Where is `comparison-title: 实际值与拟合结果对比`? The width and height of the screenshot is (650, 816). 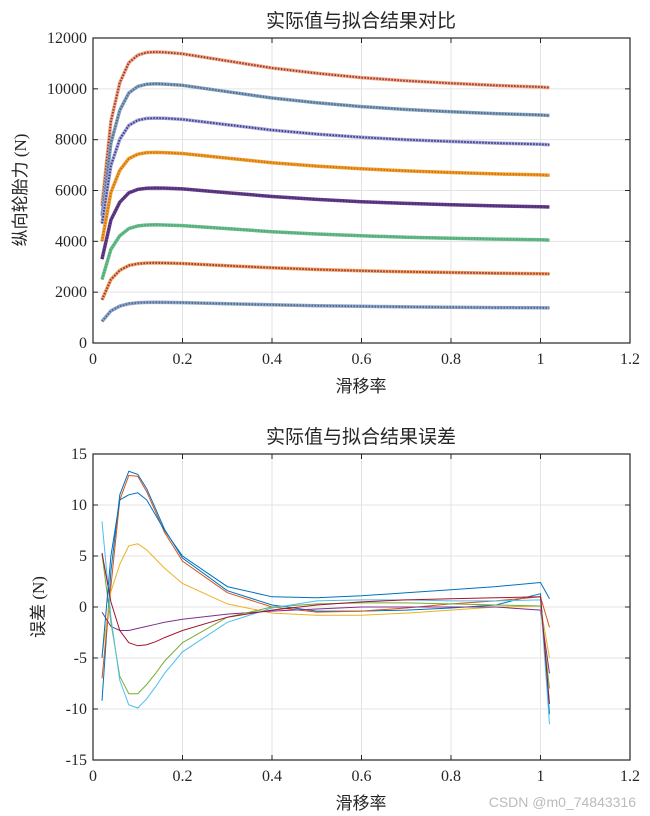
comparison-title: 实际值与拟合结果对比 is located at coordinates (361, 21).